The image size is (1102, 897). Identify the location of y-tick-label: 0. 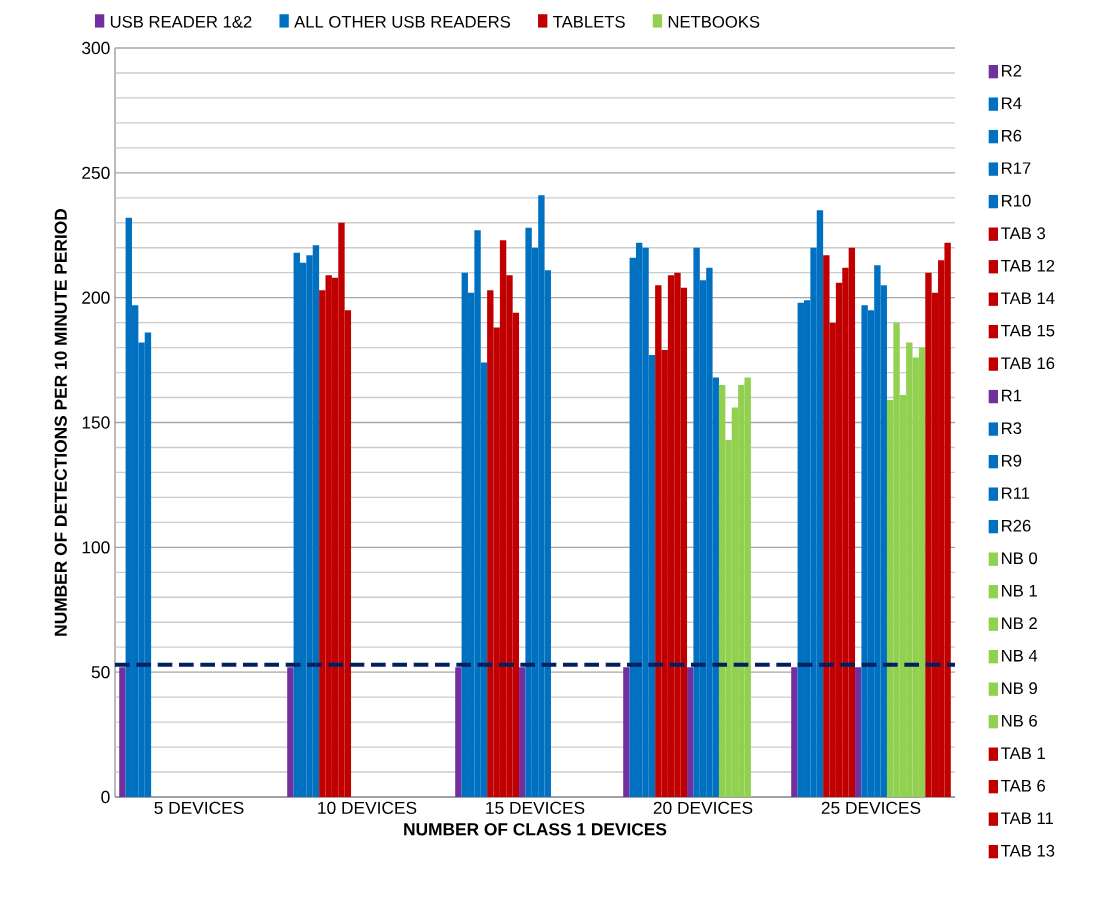
(105, 797).